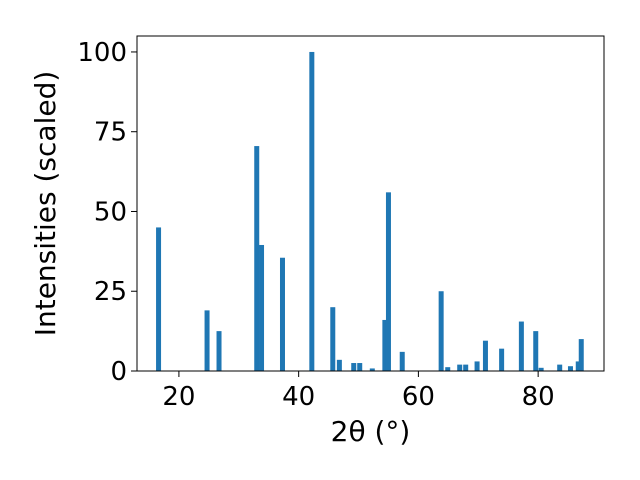 The height and width of the screenshot is (480, 640). Describe the element at coordinates (418, 397) in the screenshot. I see `x-tick-label: 60` at that location.